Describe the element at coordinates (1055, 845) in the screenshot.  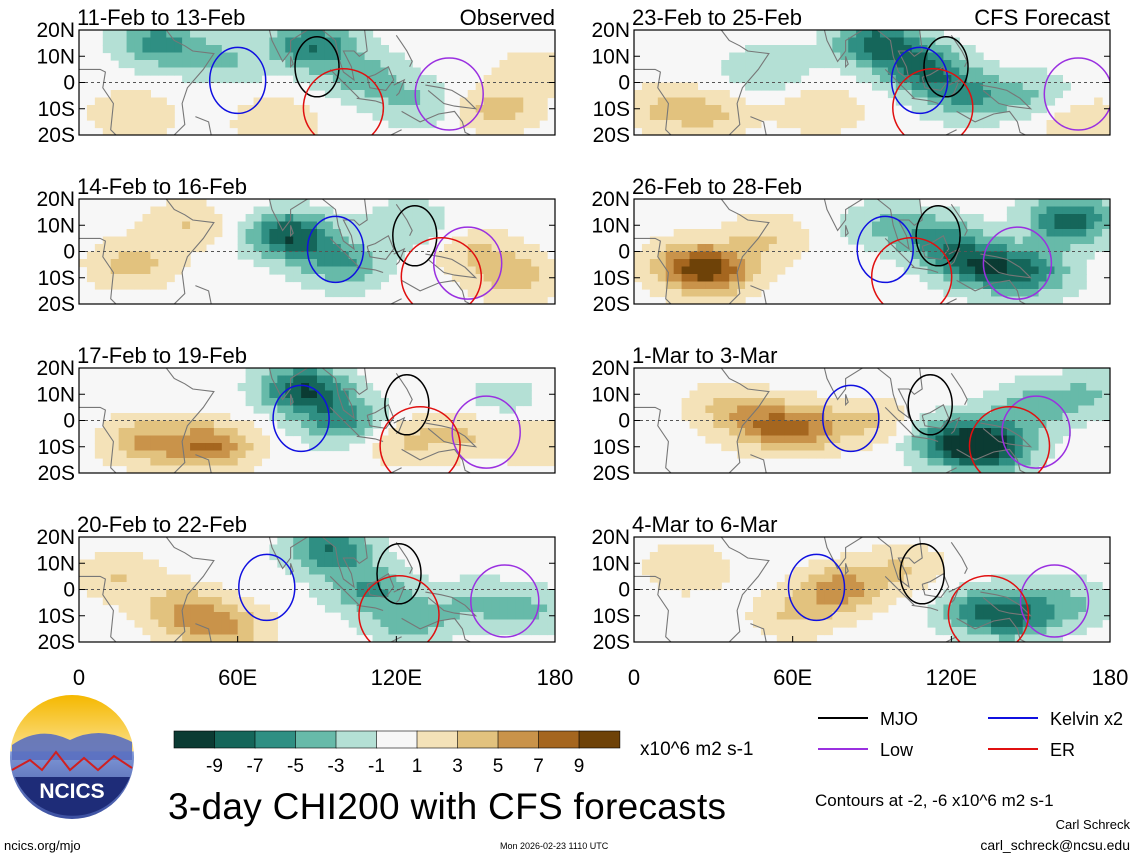
I see `author-email: carl_schreck@ncsu.edu` at that location.